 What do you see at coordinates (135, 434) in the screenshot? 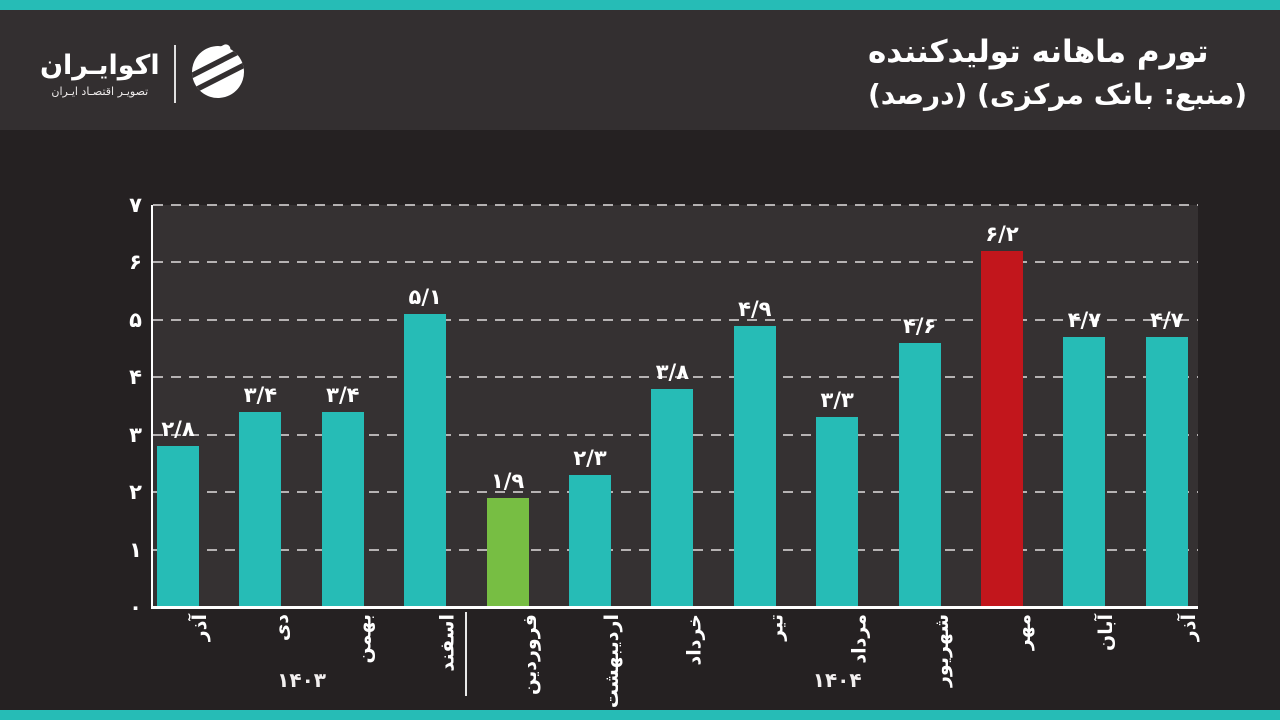
I see `y-tick-label: ۳` at bounding box center [135, 434].